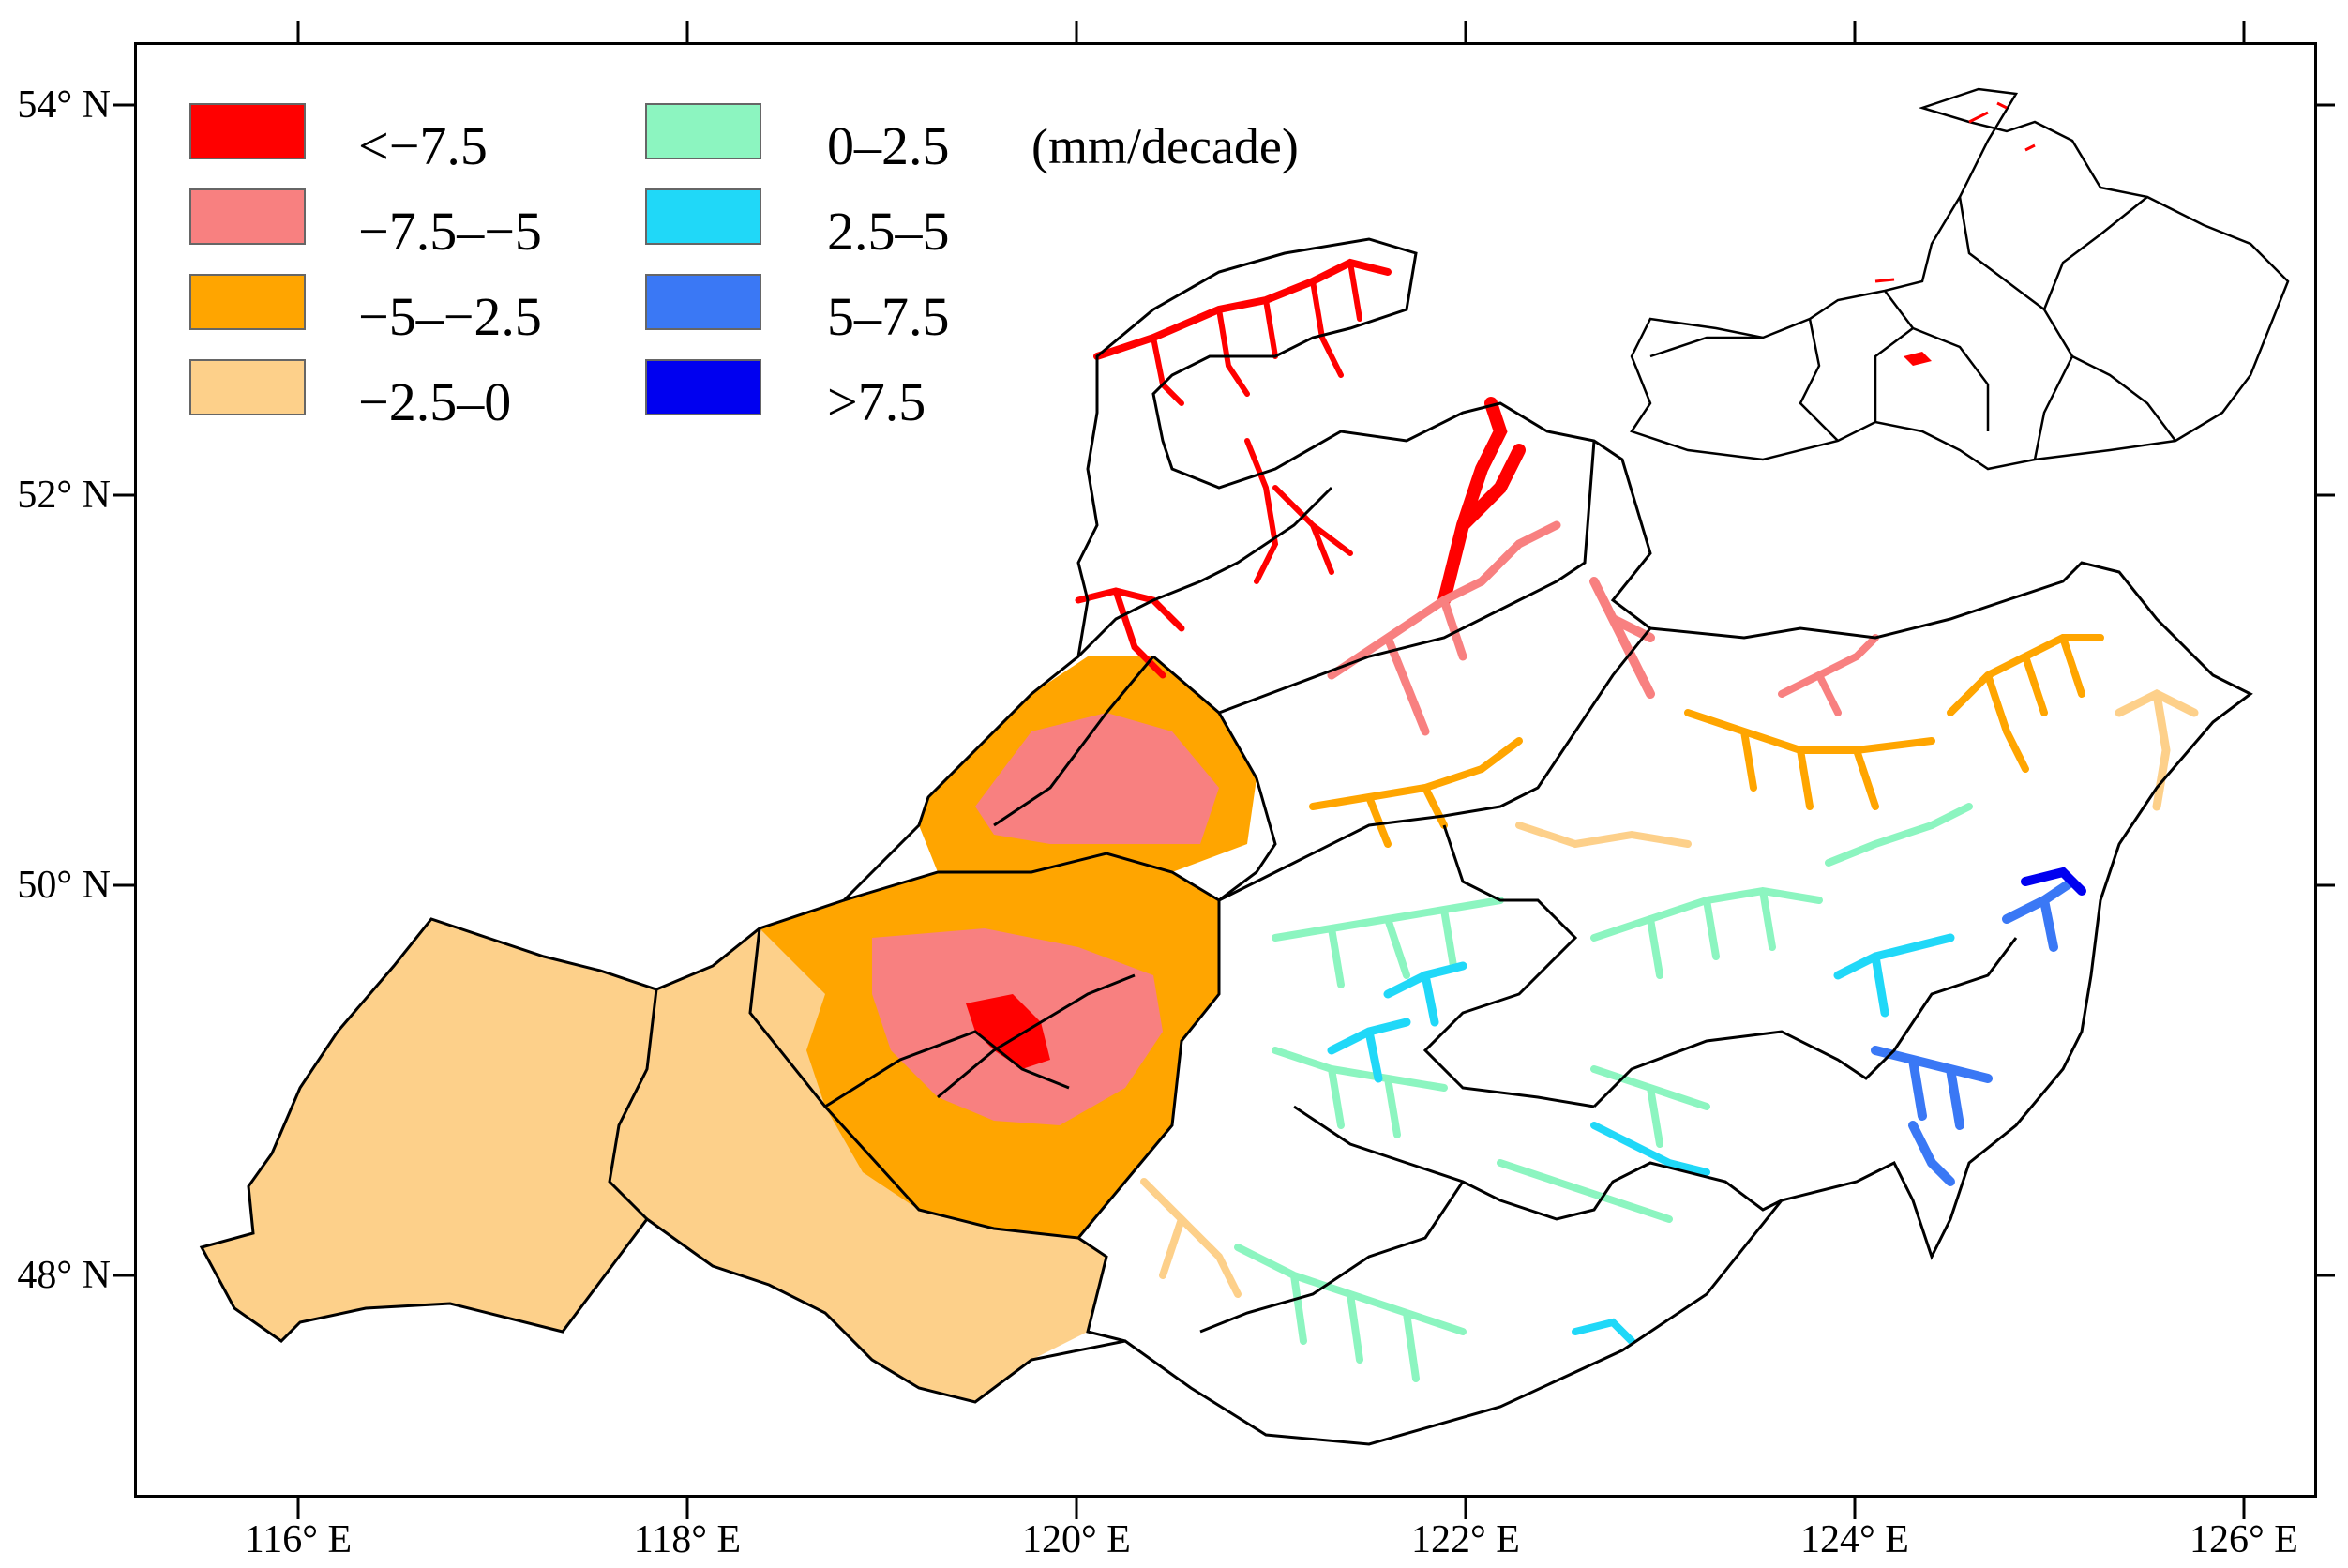 The image size is (2348, 1568). I want to click on lon-label-124: 124° E, so click(1854, 1539).